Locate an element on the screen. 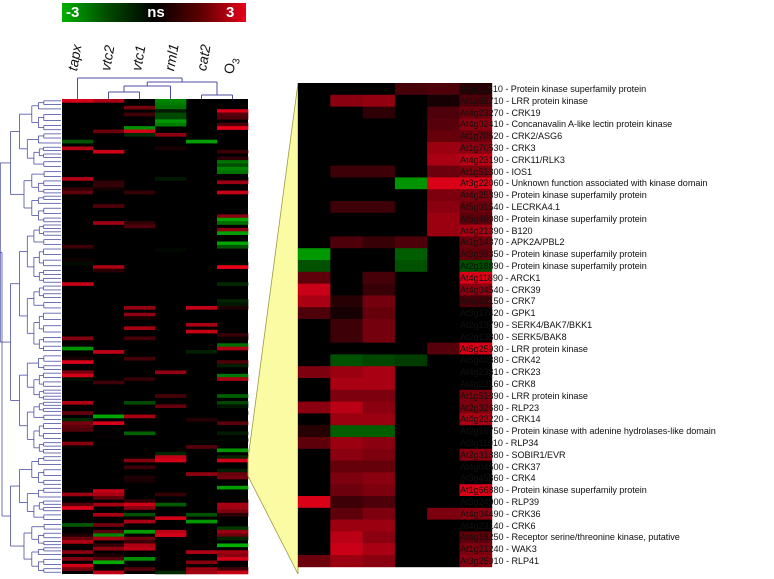  scale-mid-label: ns is located at coordinates (156, 12).